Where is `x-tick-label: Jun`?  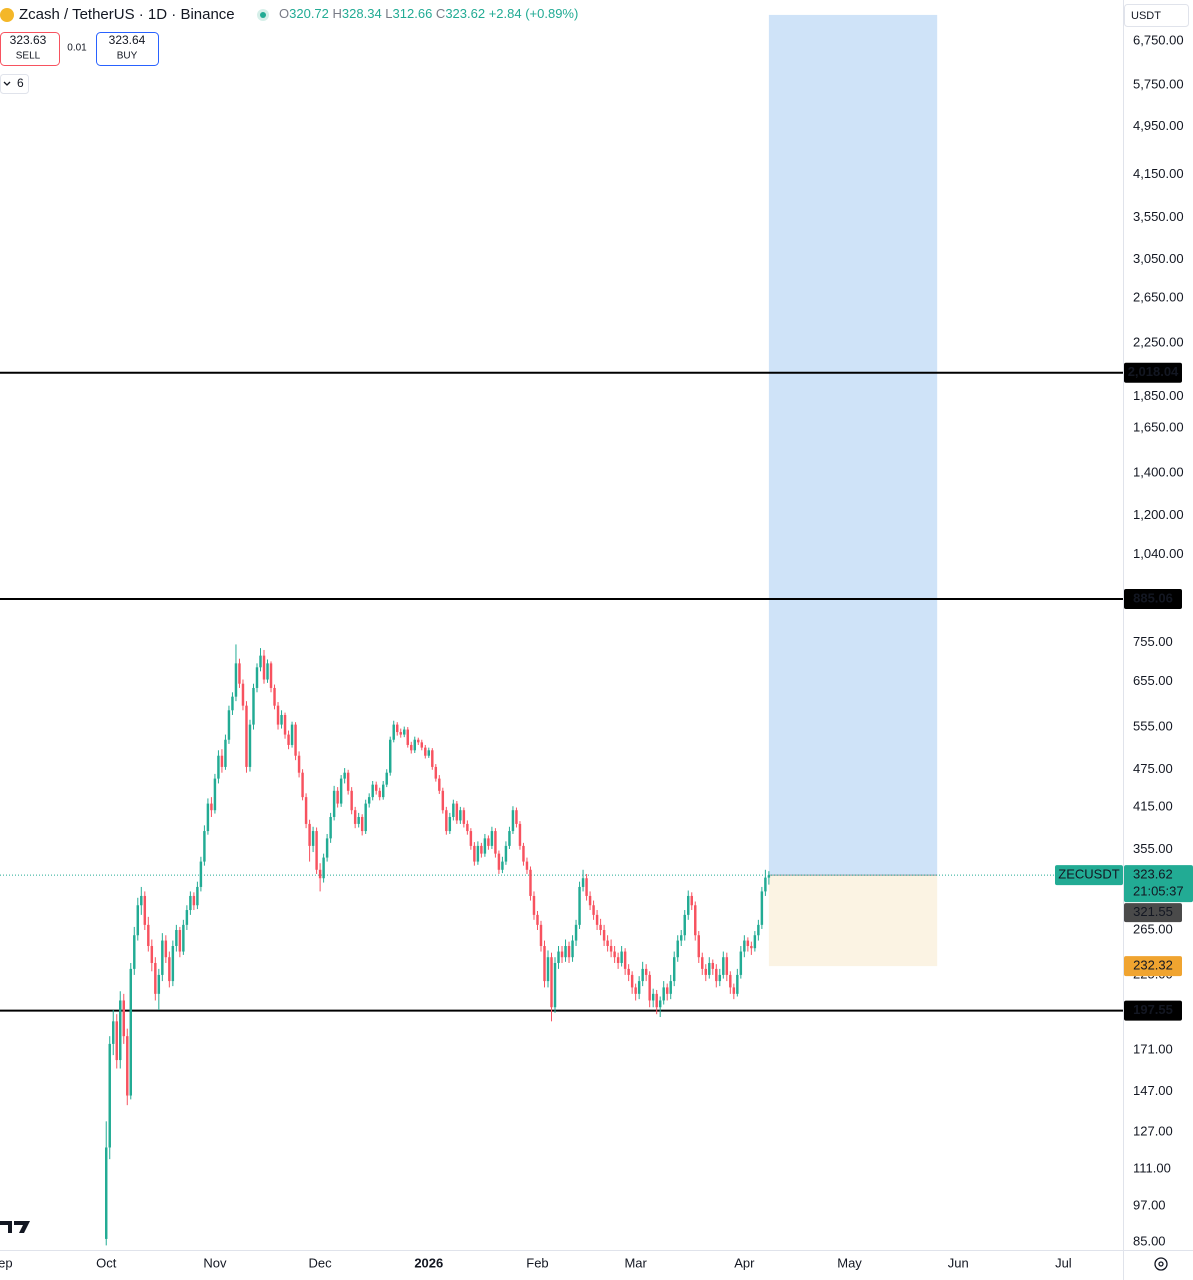
x-tick-label: Jun is located at coordinates (958, 1262).